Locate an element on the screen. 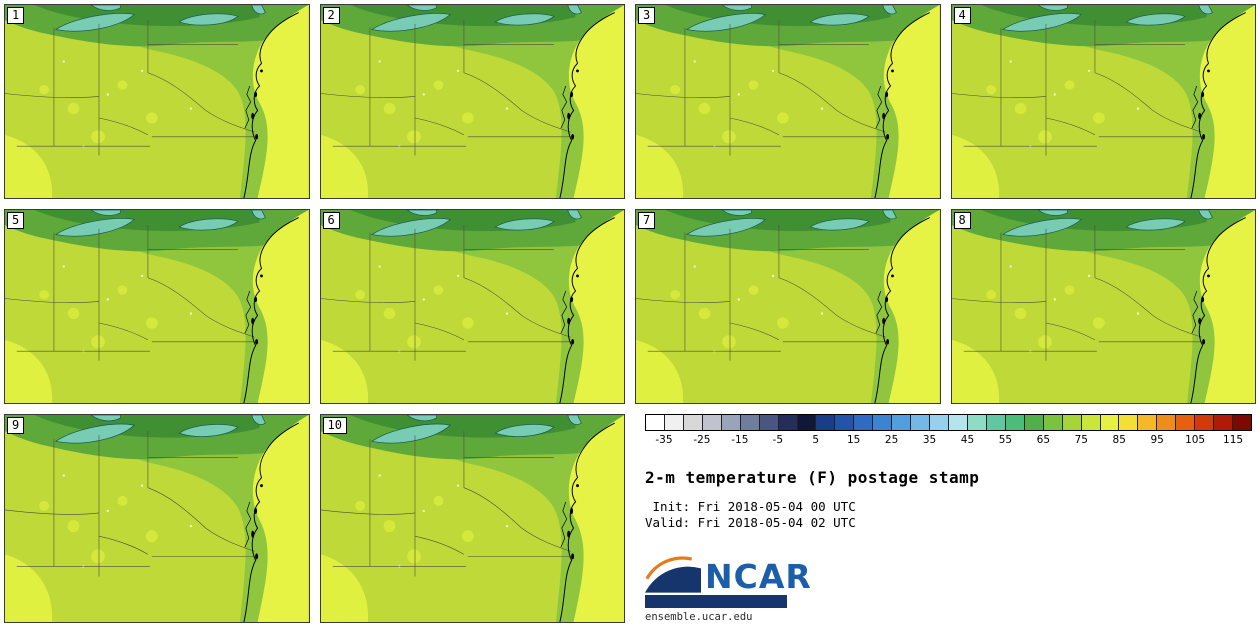  colorbar-tick-label: 35 is located at coordinates (929, 440).